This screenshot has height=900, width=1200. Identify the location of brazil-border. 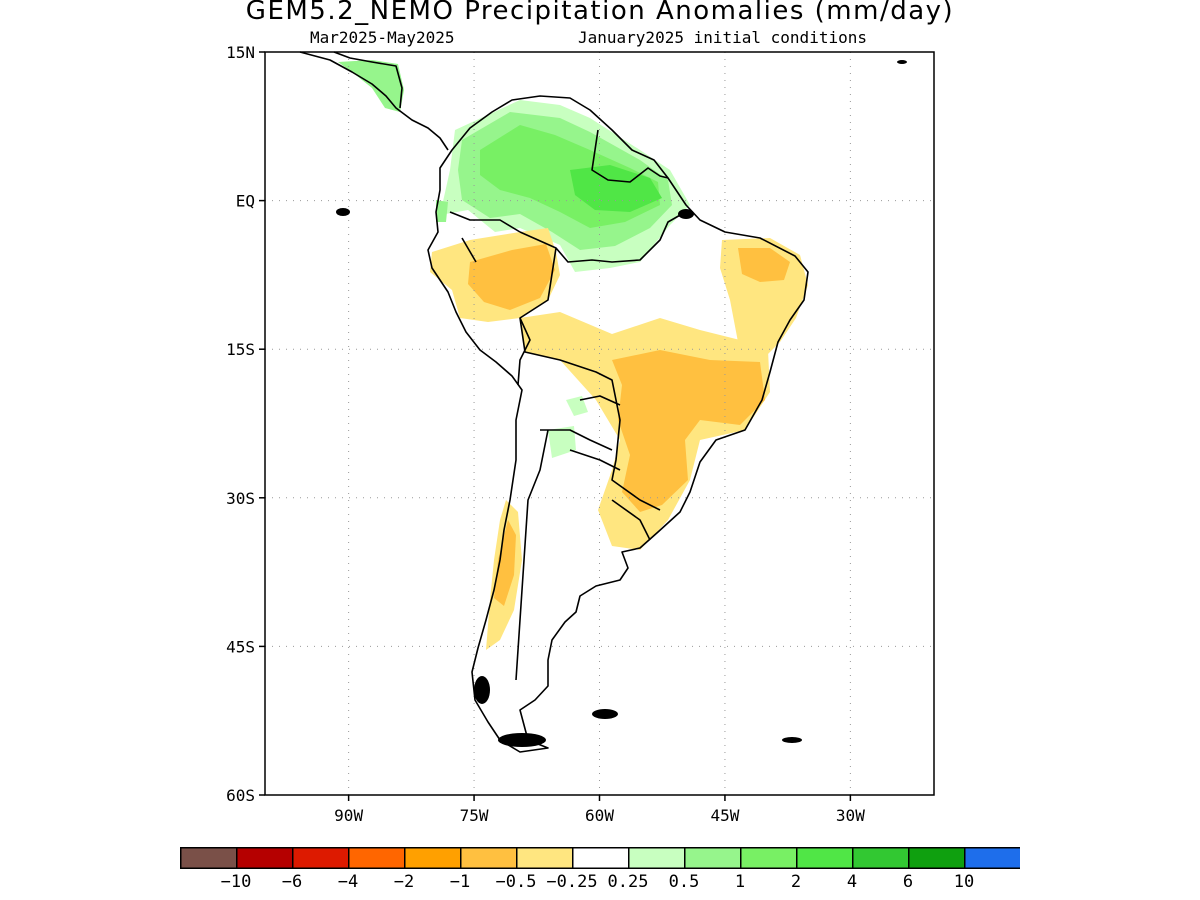
(601, 362).